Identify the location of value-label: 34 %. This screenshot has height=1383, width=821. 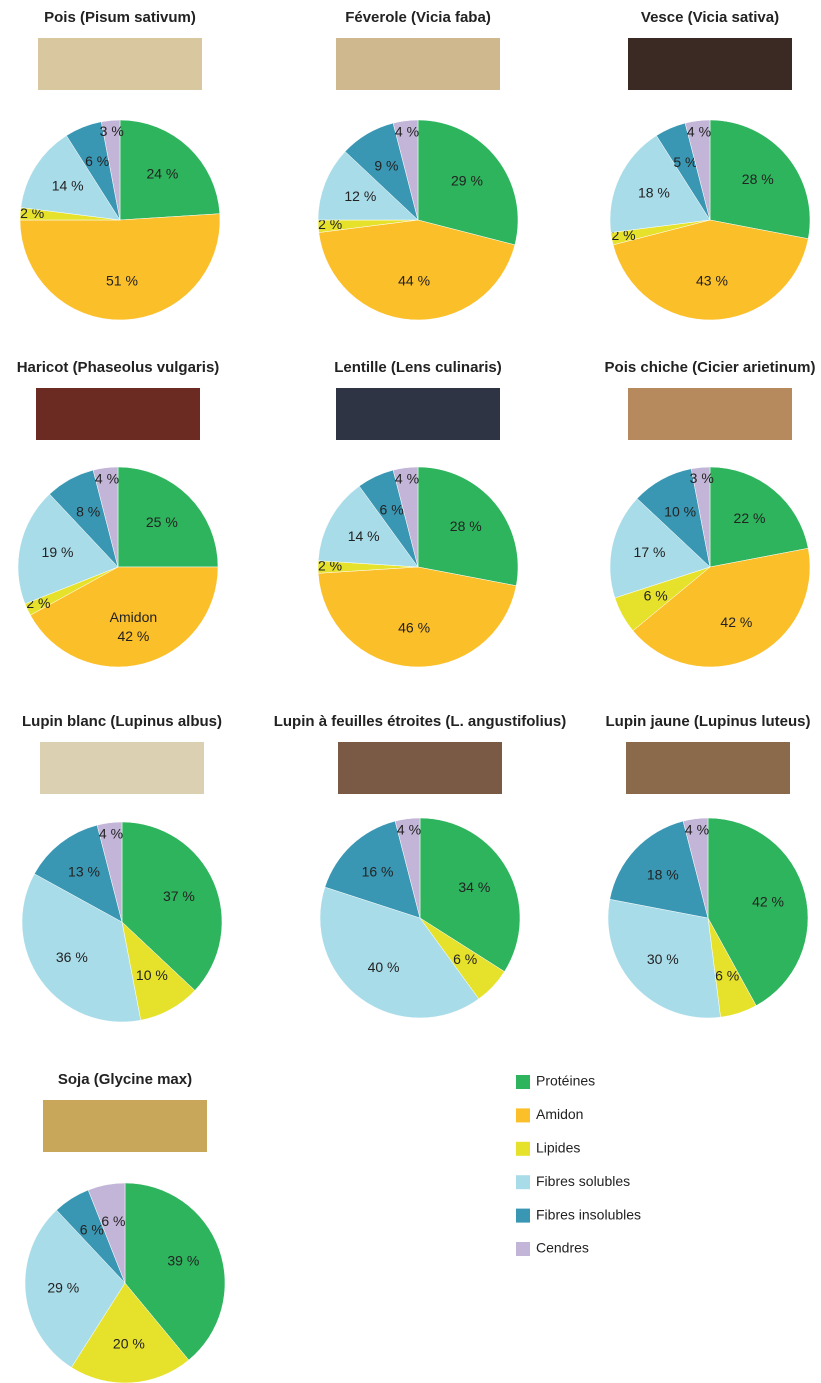
(474, 887).